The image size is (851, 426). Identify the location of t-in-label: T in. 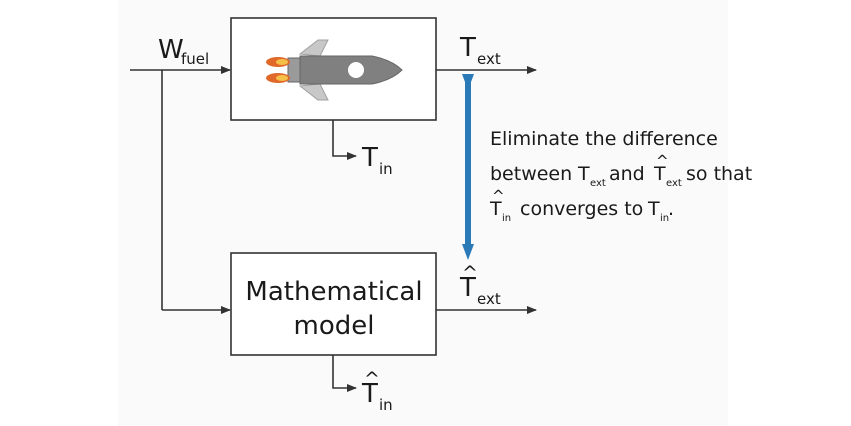
(377, 160).